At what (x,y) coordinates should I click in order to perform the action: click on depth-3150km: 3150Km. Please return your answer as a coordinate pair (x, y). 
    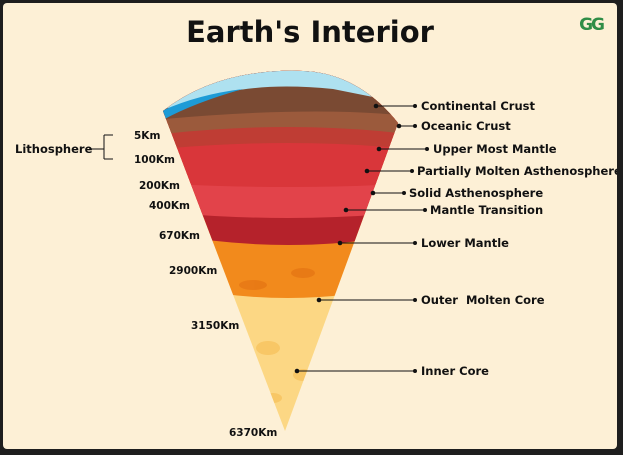
    Looking at the image, I should click on (215, 326).